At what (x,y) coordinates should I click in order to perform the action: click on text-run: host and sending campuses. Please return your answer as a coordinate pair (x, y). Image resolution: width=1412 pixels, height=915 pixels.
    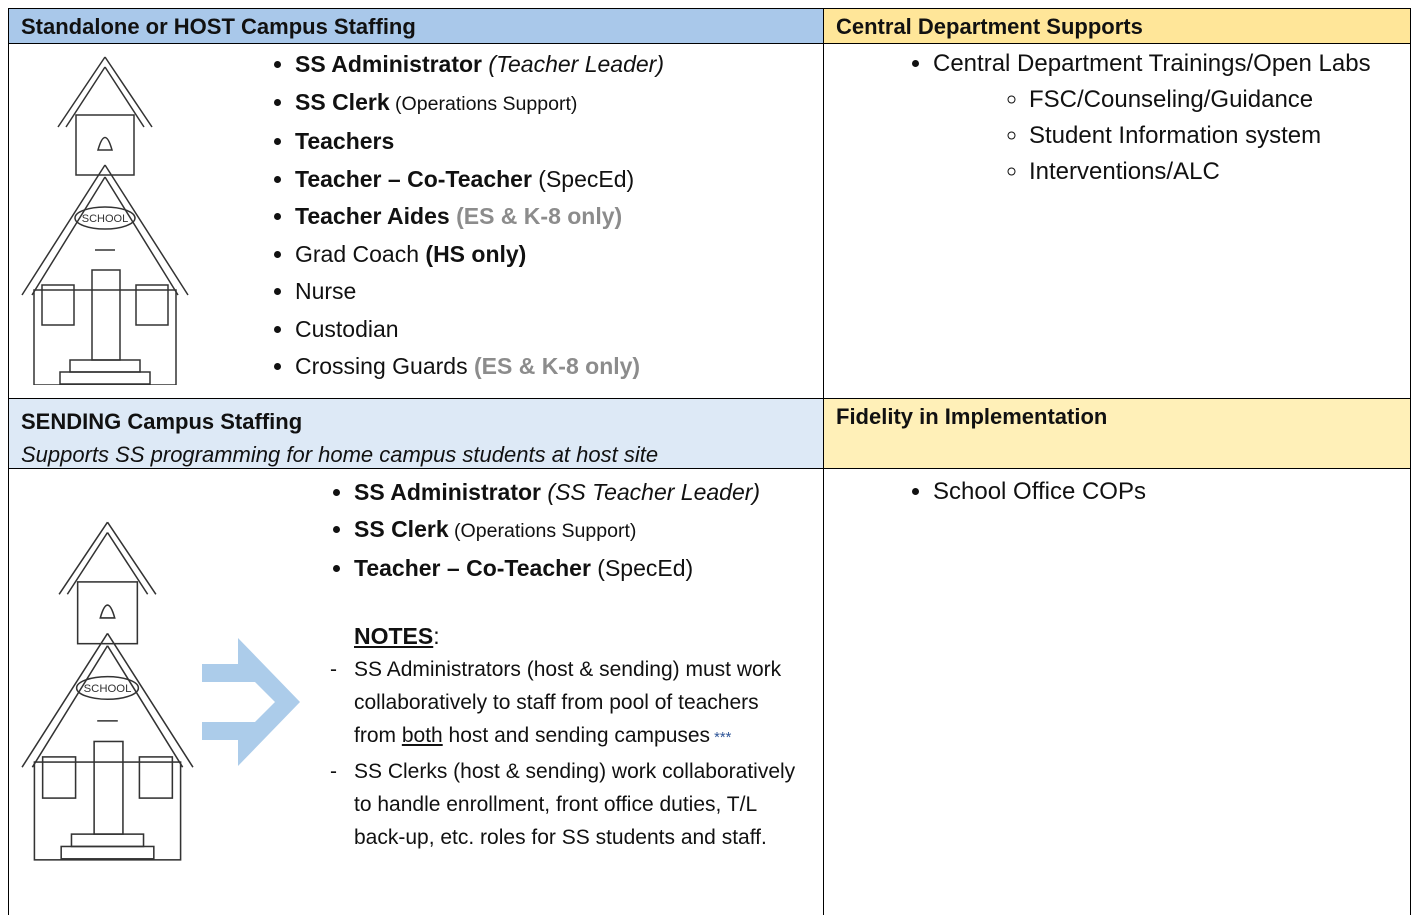
    Looking at the image, I should click on (576, 735).